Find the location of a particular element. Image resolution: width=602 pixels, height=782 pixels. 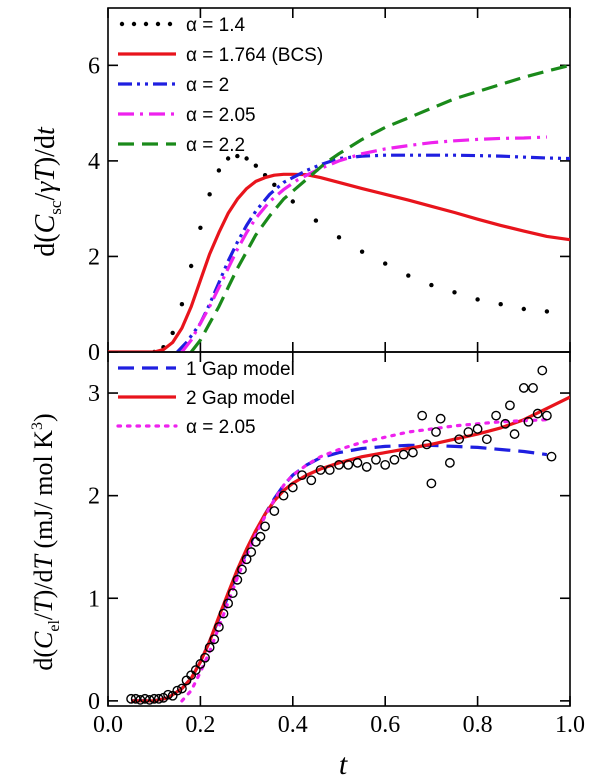

x-axis-title: t is located at coordinates (343, 764).